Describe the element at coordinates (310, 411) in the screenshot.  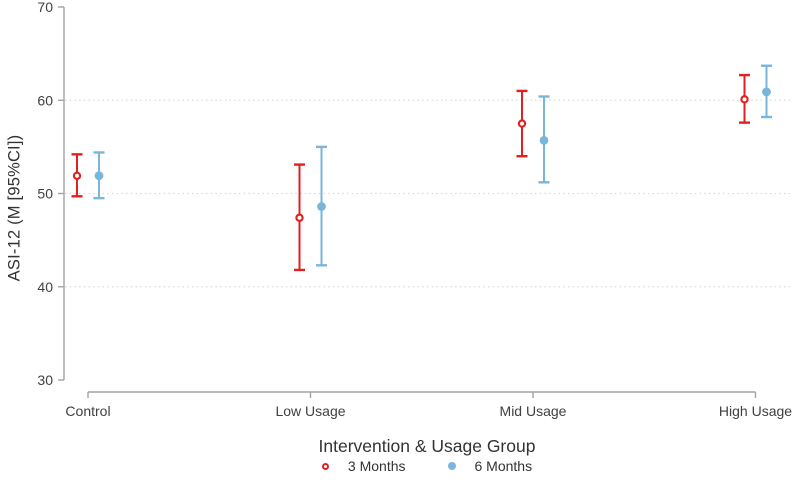
I see `x-category-label: Low Usage` at that location.